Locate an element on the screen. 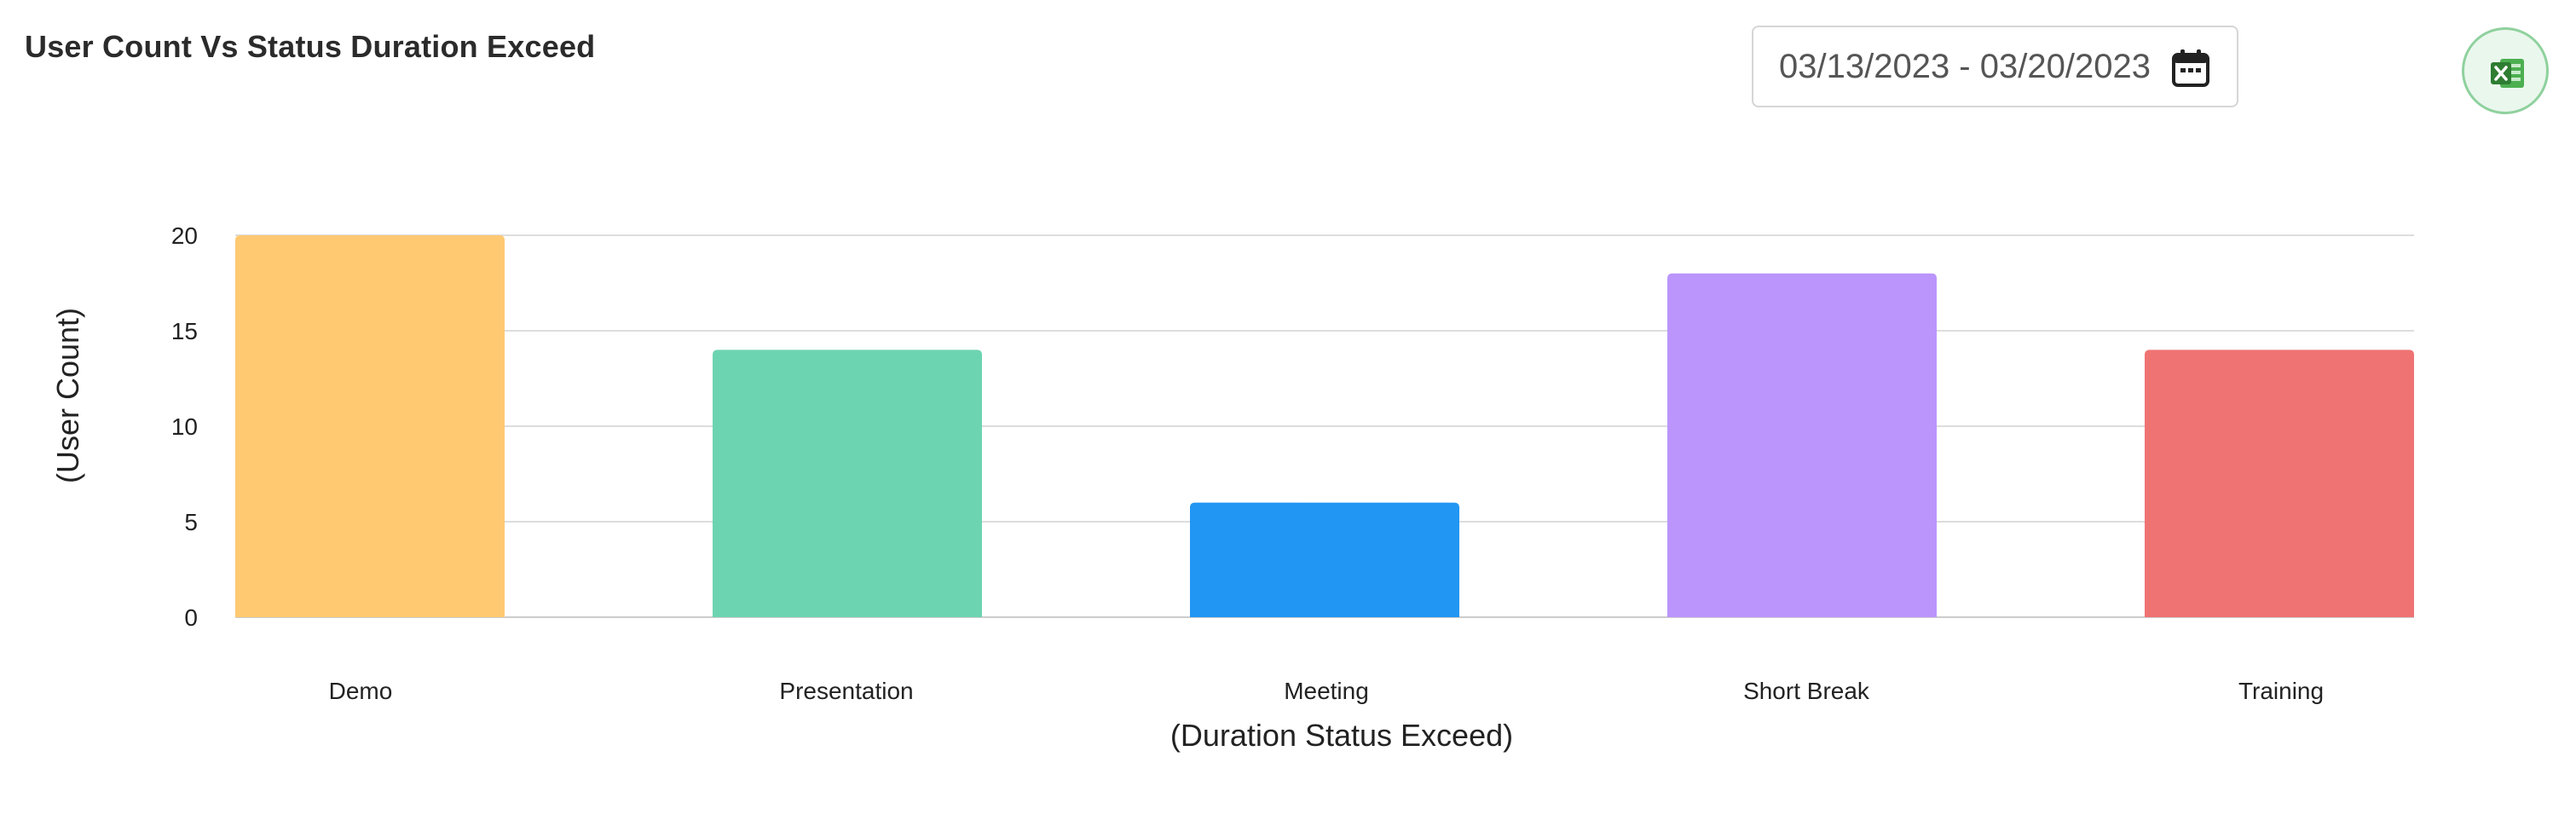  date-range-value: 03/13/2023 - 03/20/2023 is located at coordinates (1965, 66).